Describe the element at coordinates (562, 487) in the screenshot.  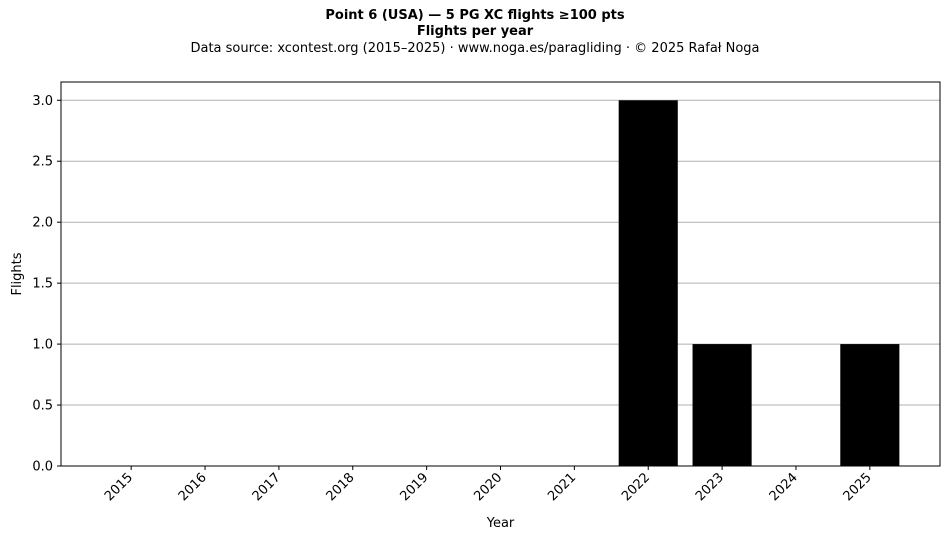
I see `x-tick-label: 2021` at that location.